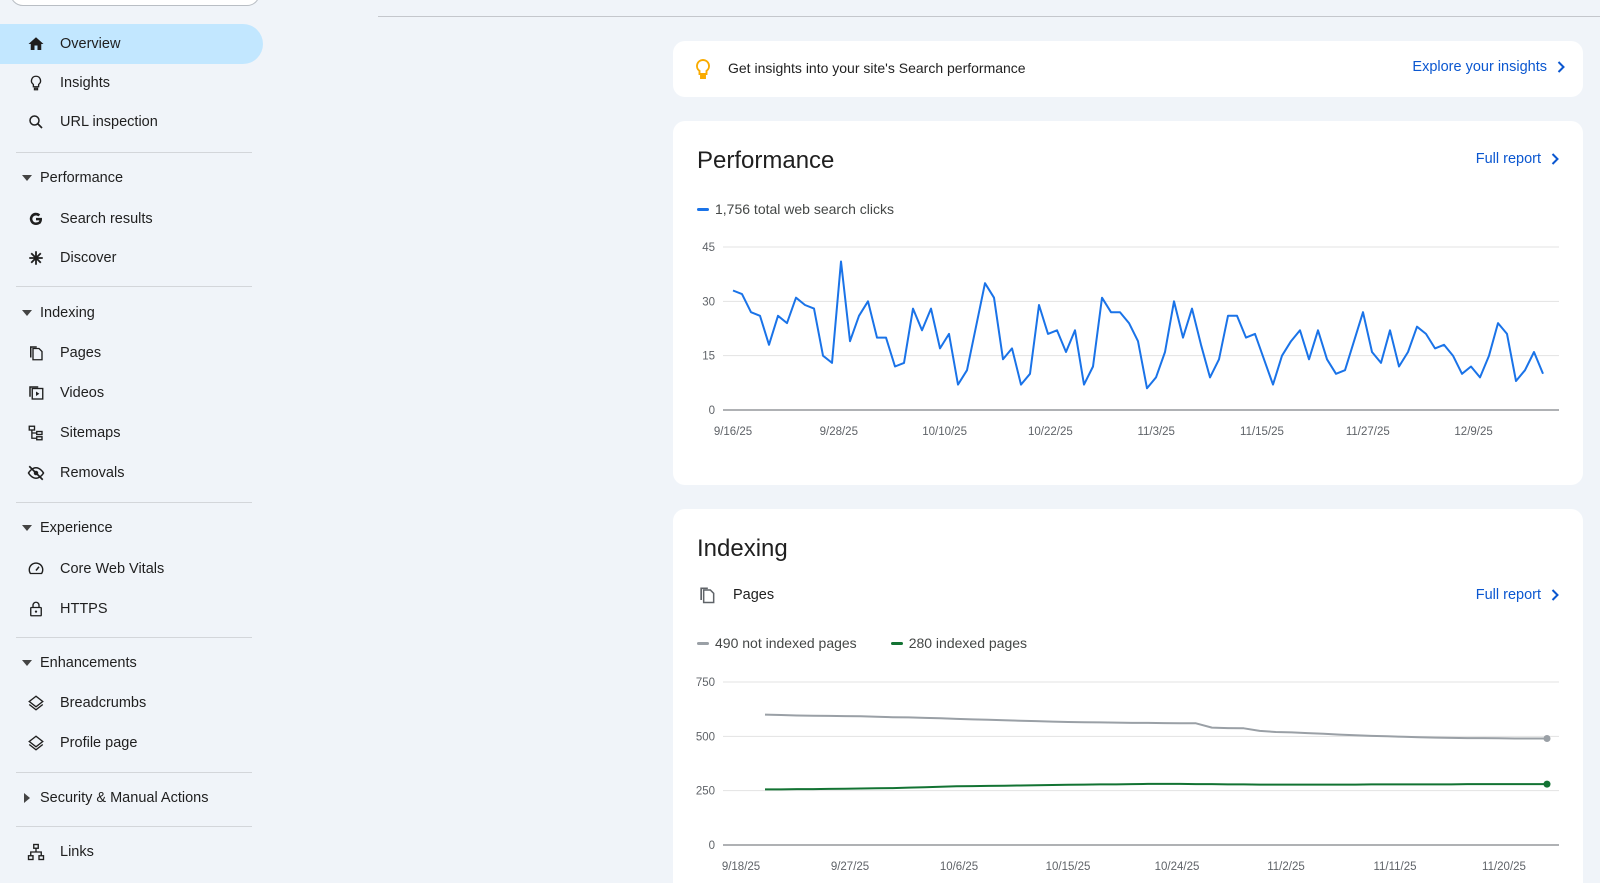 This screenshot has width=1600, height=883. I want to click on section-label: Performance, so click(82, 178).